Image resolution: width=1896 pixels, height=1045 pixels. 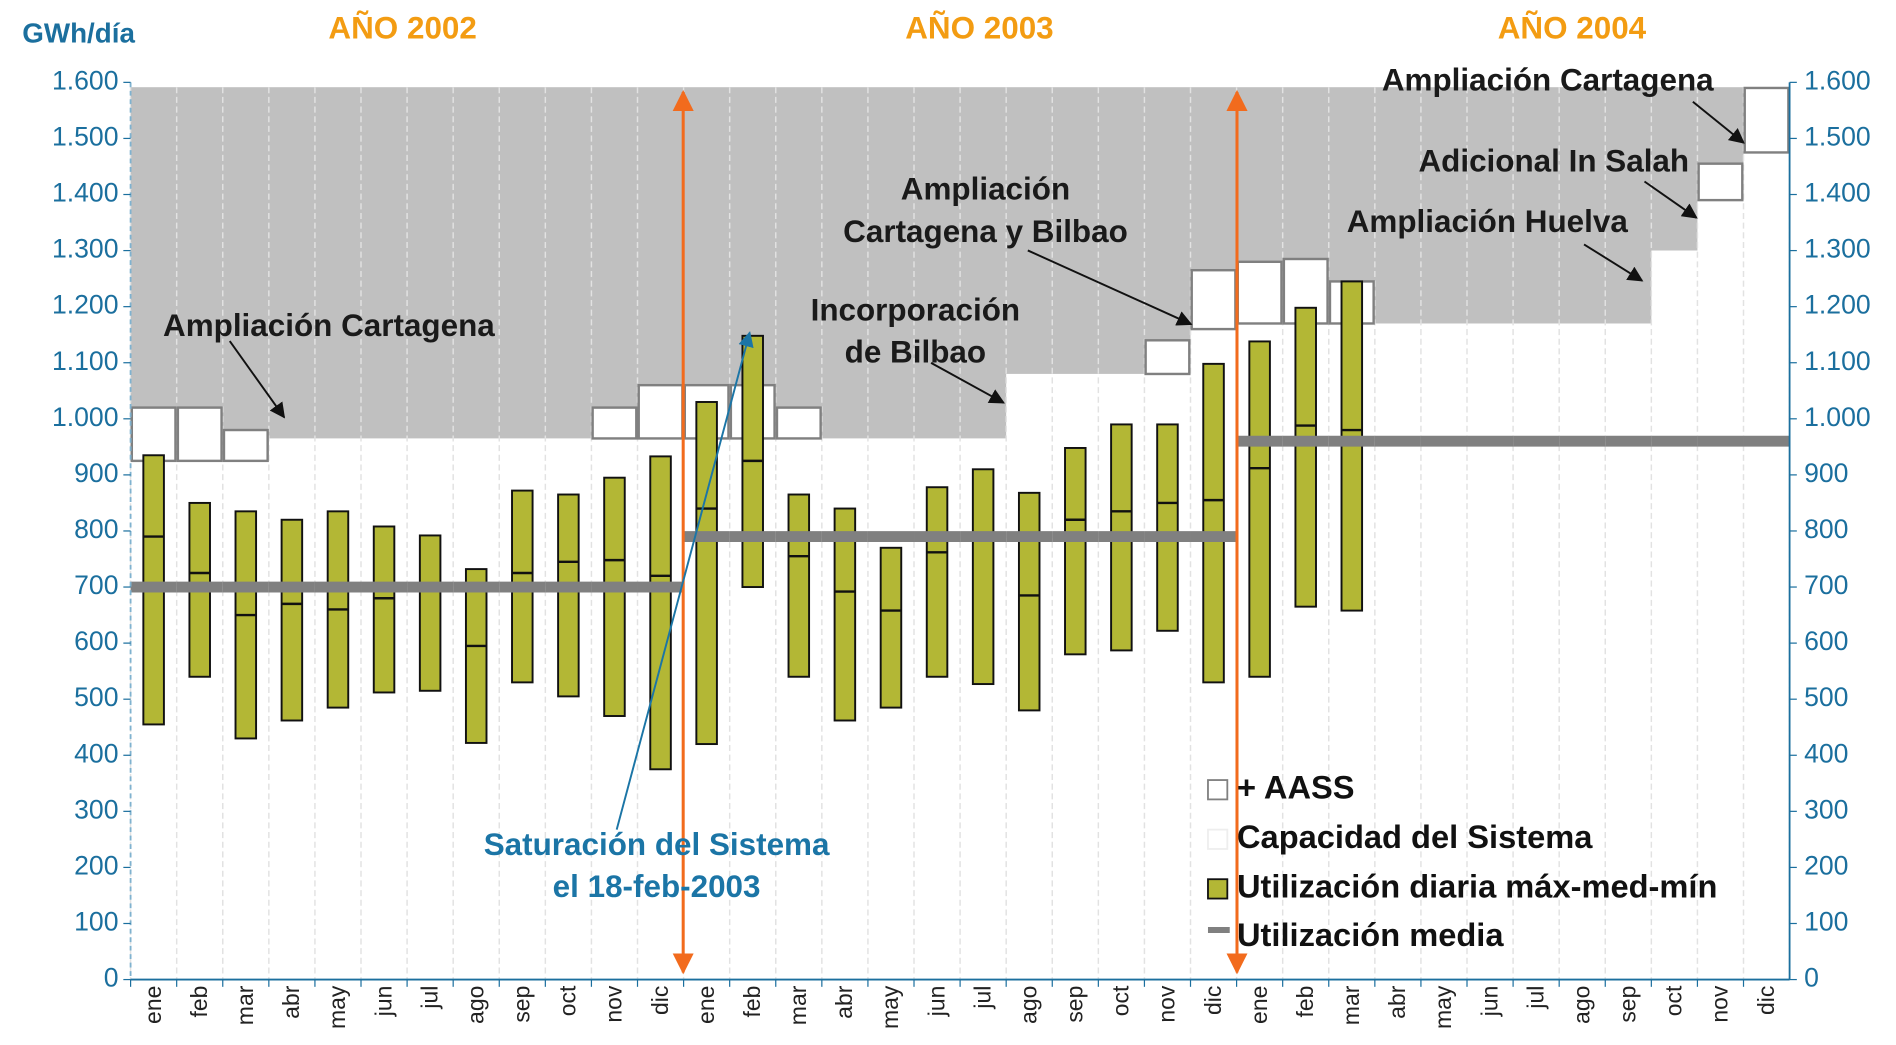 What do you see at coordinates (985, 188) in the screenshot?
I see `annotation: Ampliación` at bounding box center [985, 188].